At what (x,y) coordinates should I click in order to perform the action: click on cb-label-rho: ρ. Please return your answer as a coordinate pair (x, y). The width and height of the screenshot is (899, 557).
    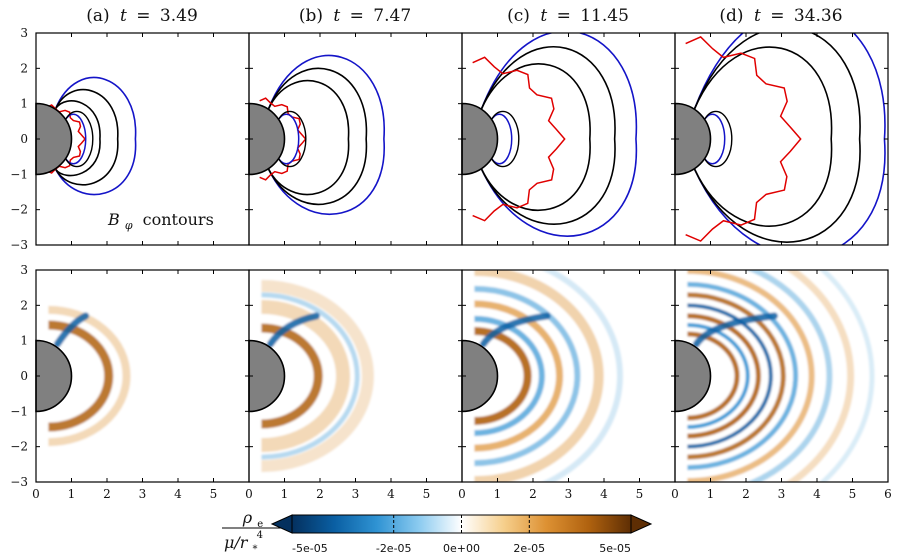
    Looking at the image, I should click on (247, 517).